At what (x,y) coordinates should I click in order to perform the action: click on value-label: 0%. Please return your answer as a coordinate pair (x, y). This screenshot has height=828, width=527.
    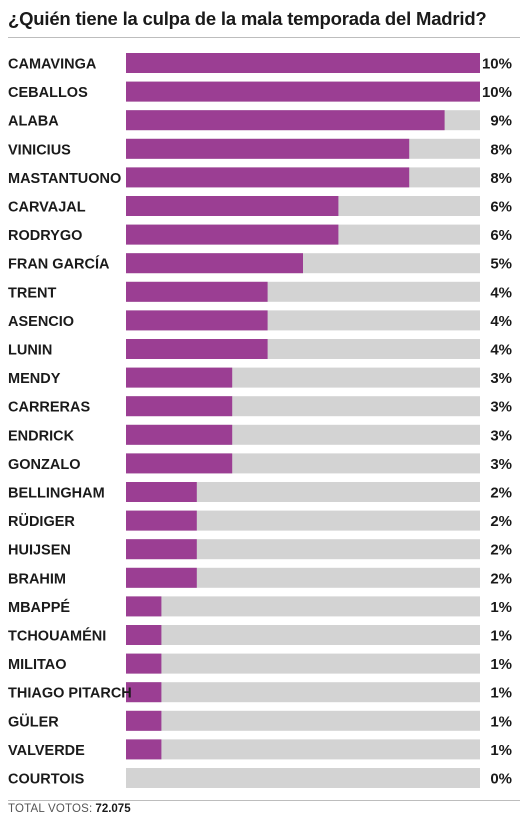
    Looking at the image, I should click on (501, 779).